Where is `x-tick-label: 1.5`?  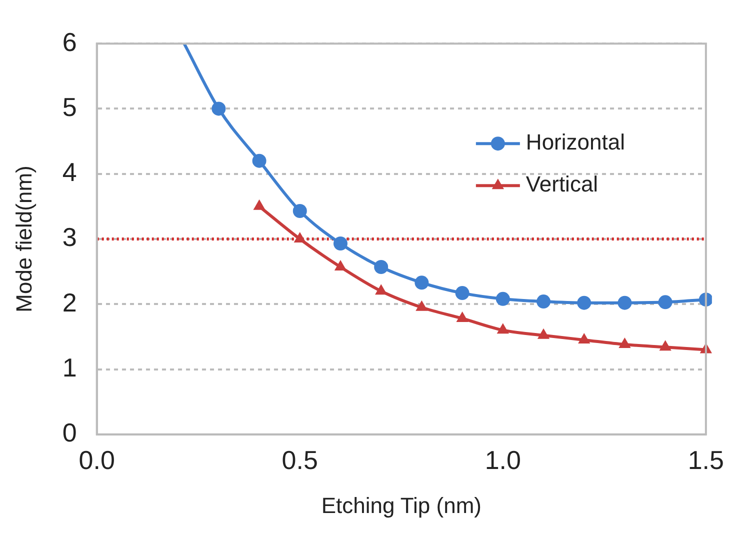 x-tick-label: 1.5 is located at coordinates (706, 460).